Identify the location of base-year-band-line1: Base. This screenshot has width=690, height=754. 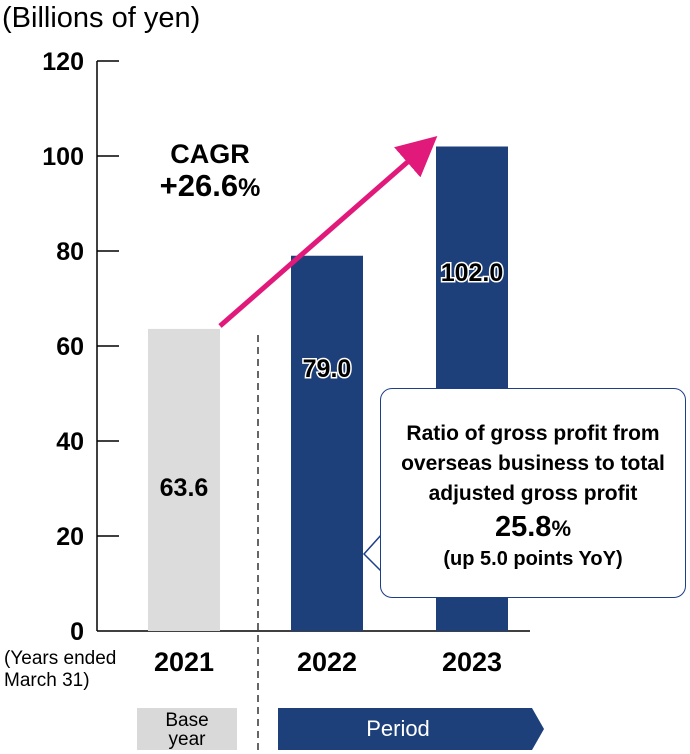
(187, 720).